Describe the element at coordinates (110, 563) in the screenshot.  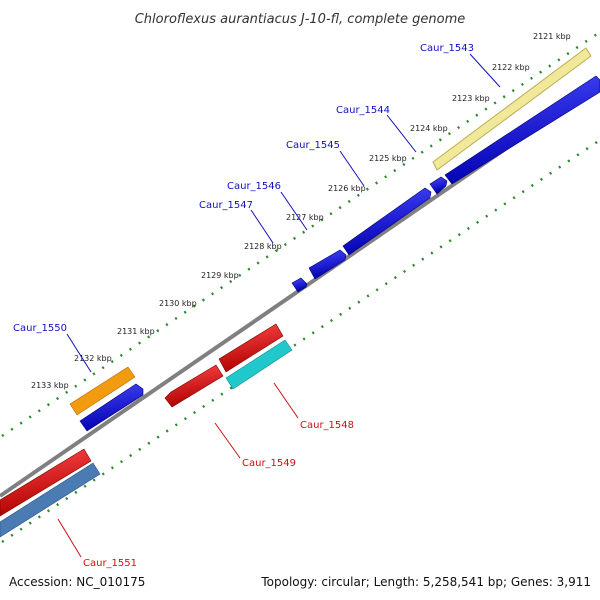
I see `gene-label-caur-1551: Caur_1551` at that location.